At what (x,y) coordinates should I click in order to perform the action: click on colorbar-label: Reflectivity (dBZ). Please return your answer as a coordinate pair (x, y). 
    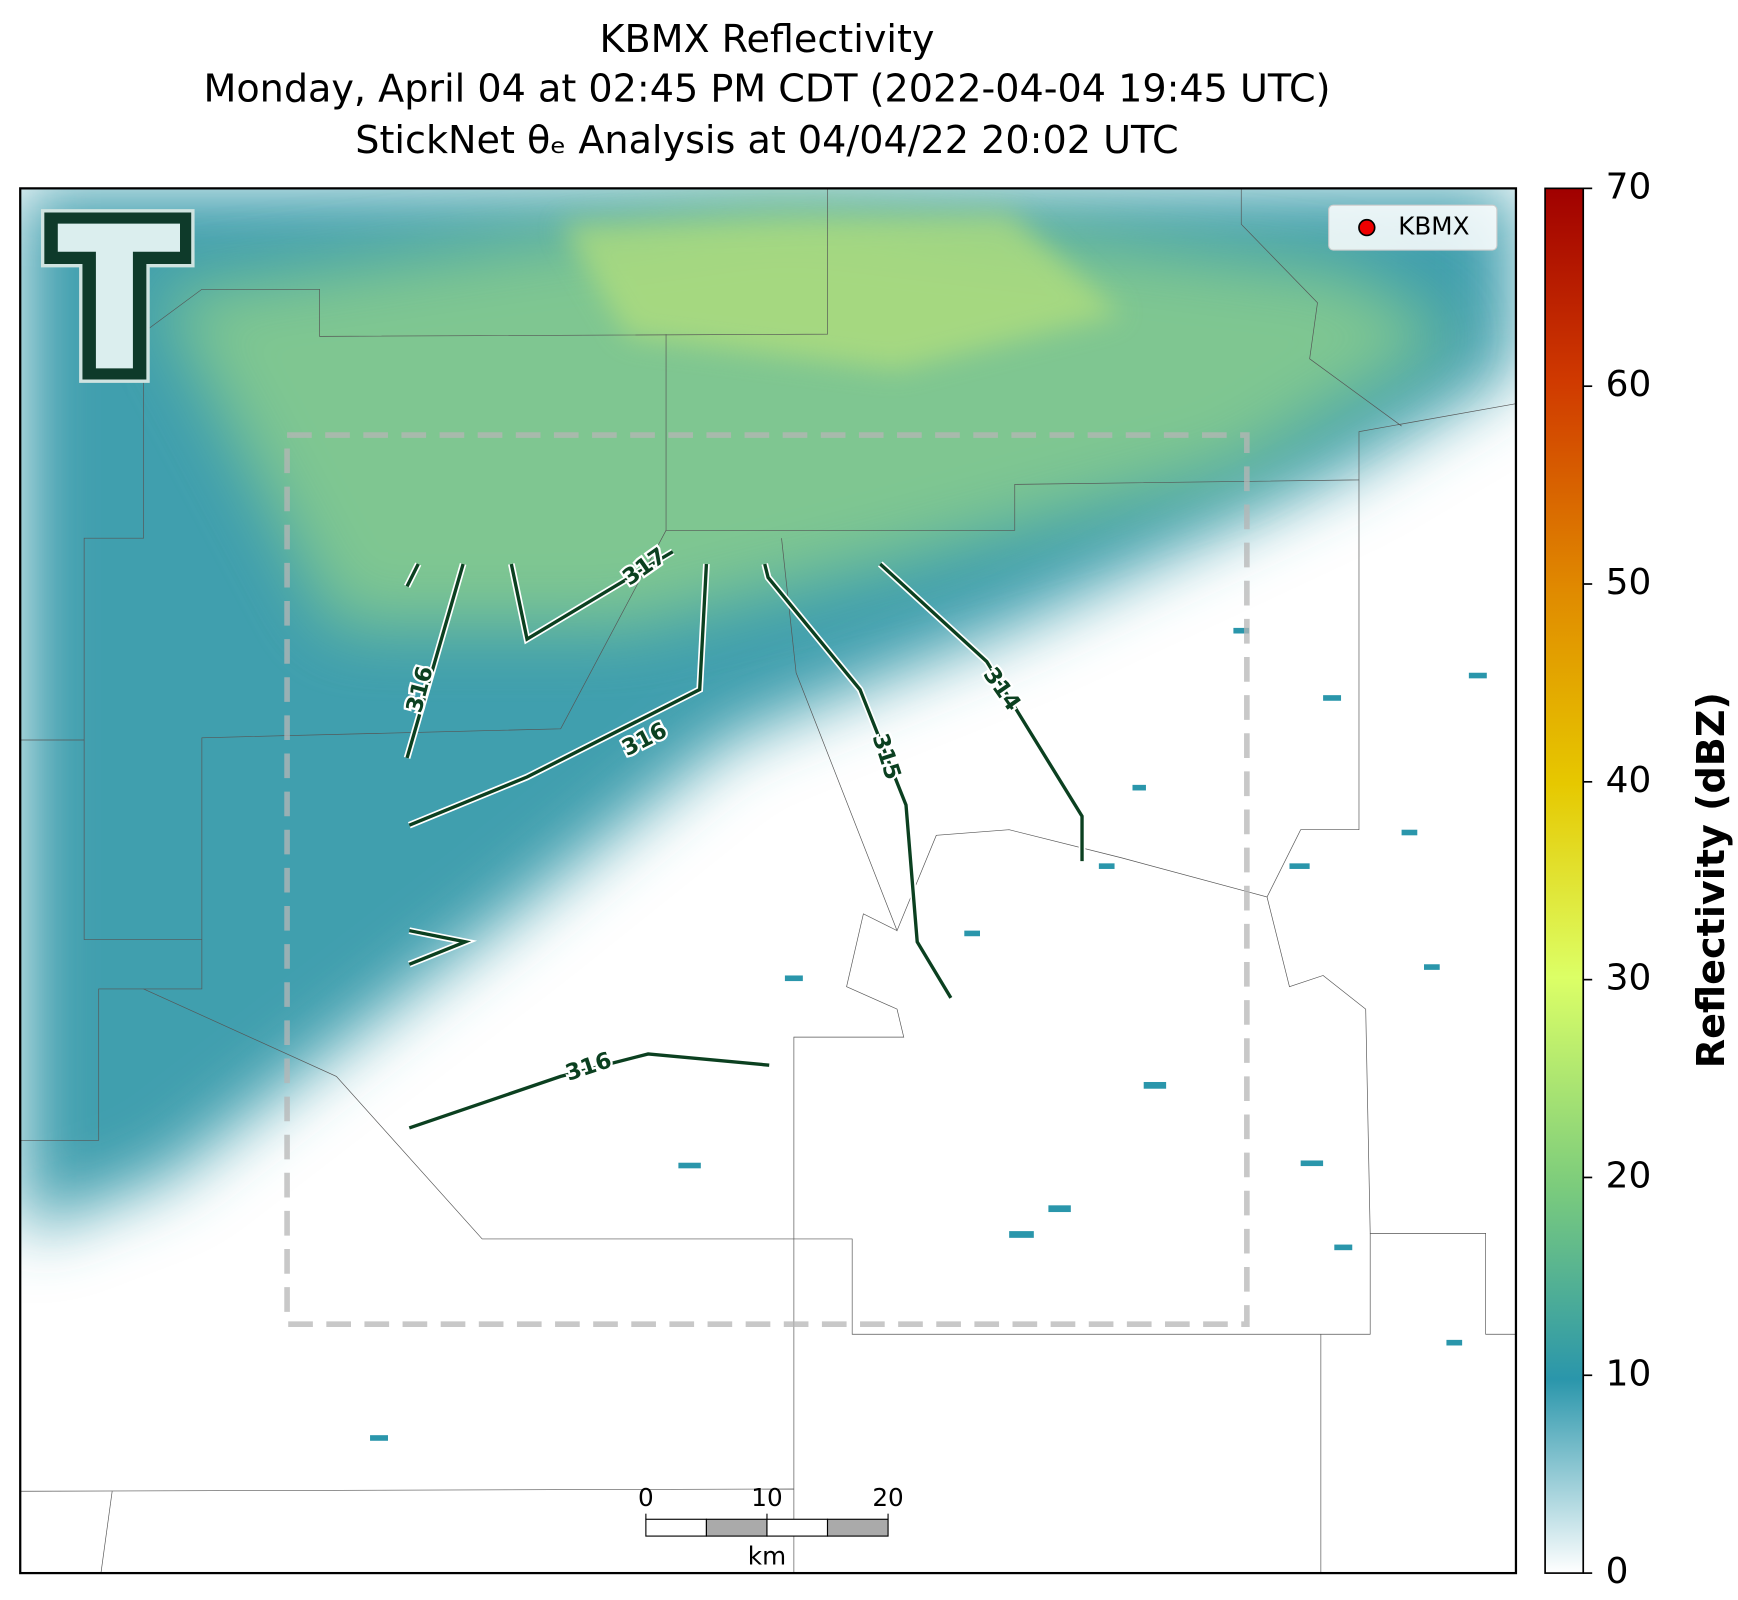
    Looking at the image, I should click on (1711, 880).